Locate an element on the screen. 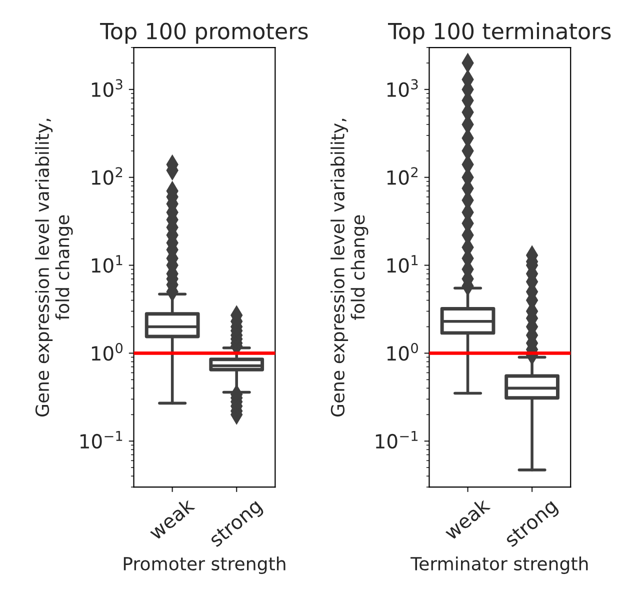 This screenshot has height=594, width=634. x-axis-title: Promoter strength is located at coordinates (205, 565).